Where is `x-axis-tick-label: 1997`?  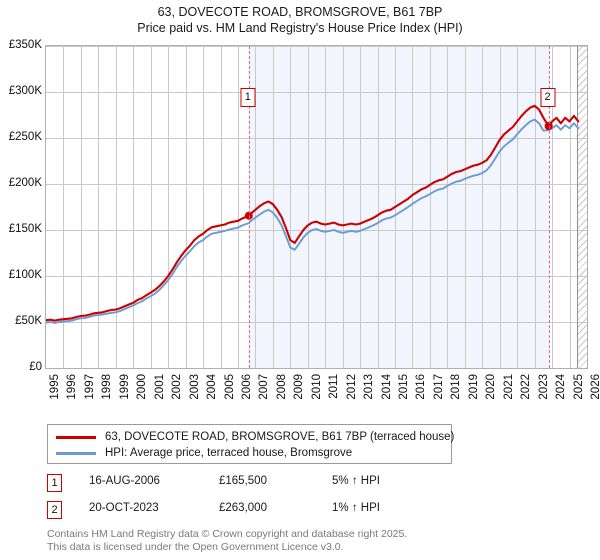
x-axis-tick-label: 1997 is located at coordinates (89, 387).